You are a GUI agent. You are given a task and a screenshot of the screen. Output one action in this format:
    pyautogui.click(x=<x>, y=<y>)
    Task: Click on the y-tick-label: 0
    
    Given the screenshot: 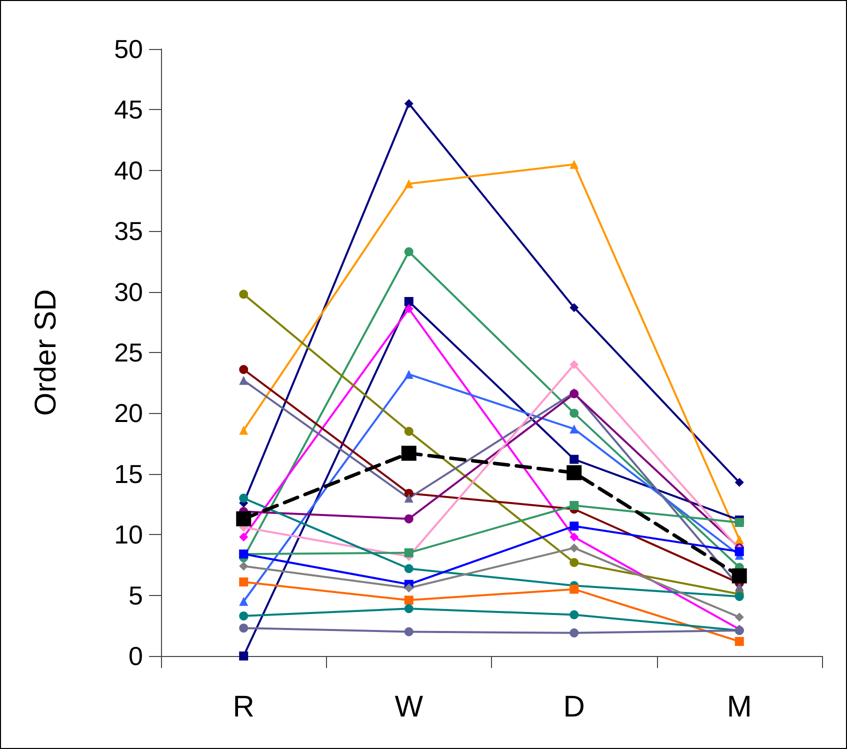 What is the action you would take?
    pyautogui.click(x=135, y=656)
    